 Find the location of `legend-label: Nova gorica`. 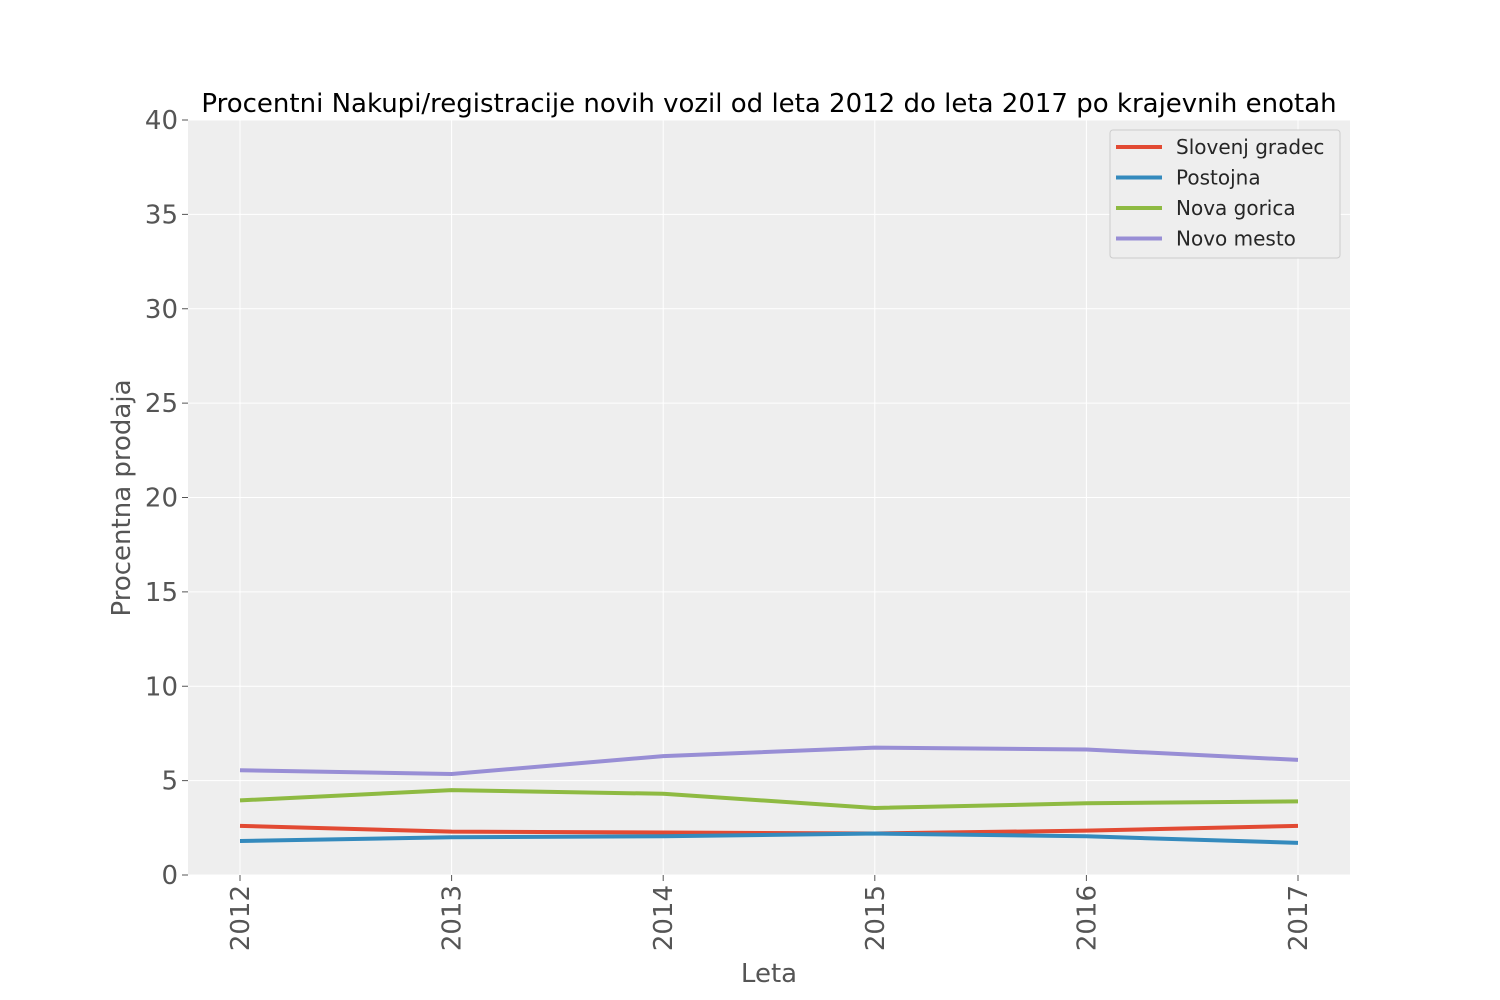

legend-label: Nova gorica is located at coordinates (1236, 208).